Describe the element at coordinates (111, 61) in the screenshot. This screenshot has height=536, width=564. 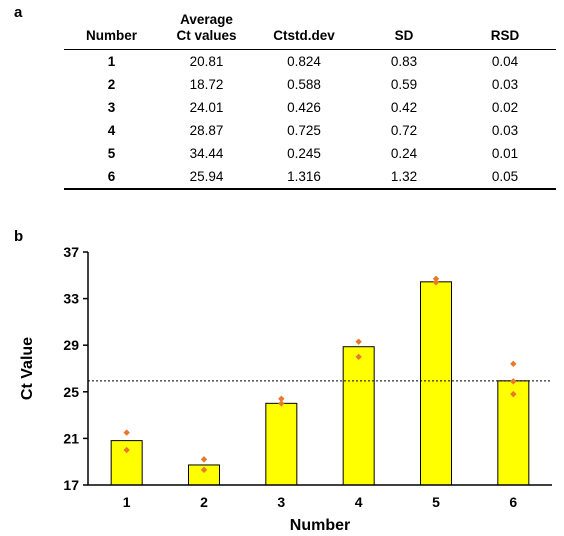
I see `number-cell: 1` at that location.